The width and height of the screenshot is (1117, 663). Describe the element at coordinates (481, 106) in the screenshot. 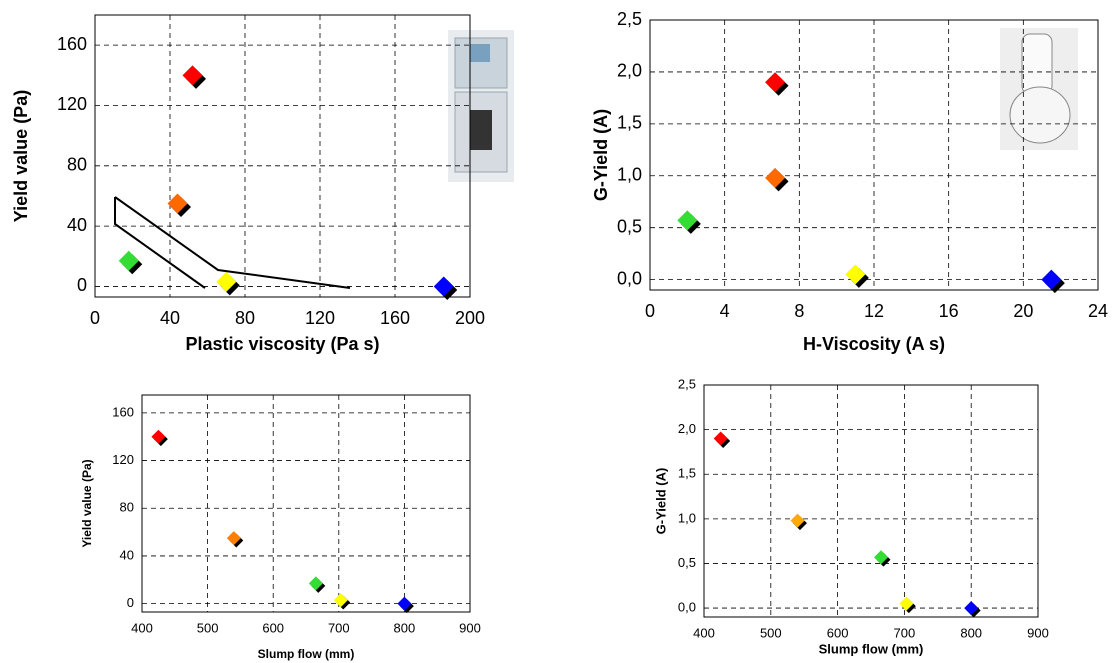

I see `rheometer-photo` at that location.